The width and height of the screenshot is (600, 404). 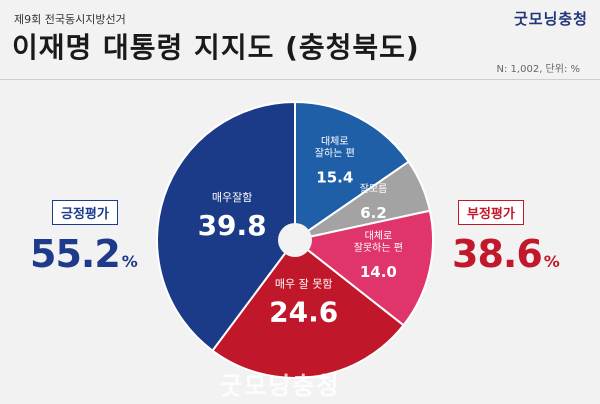 I want to click on positive-label: 긍정평가, so click(x=85, y=212).